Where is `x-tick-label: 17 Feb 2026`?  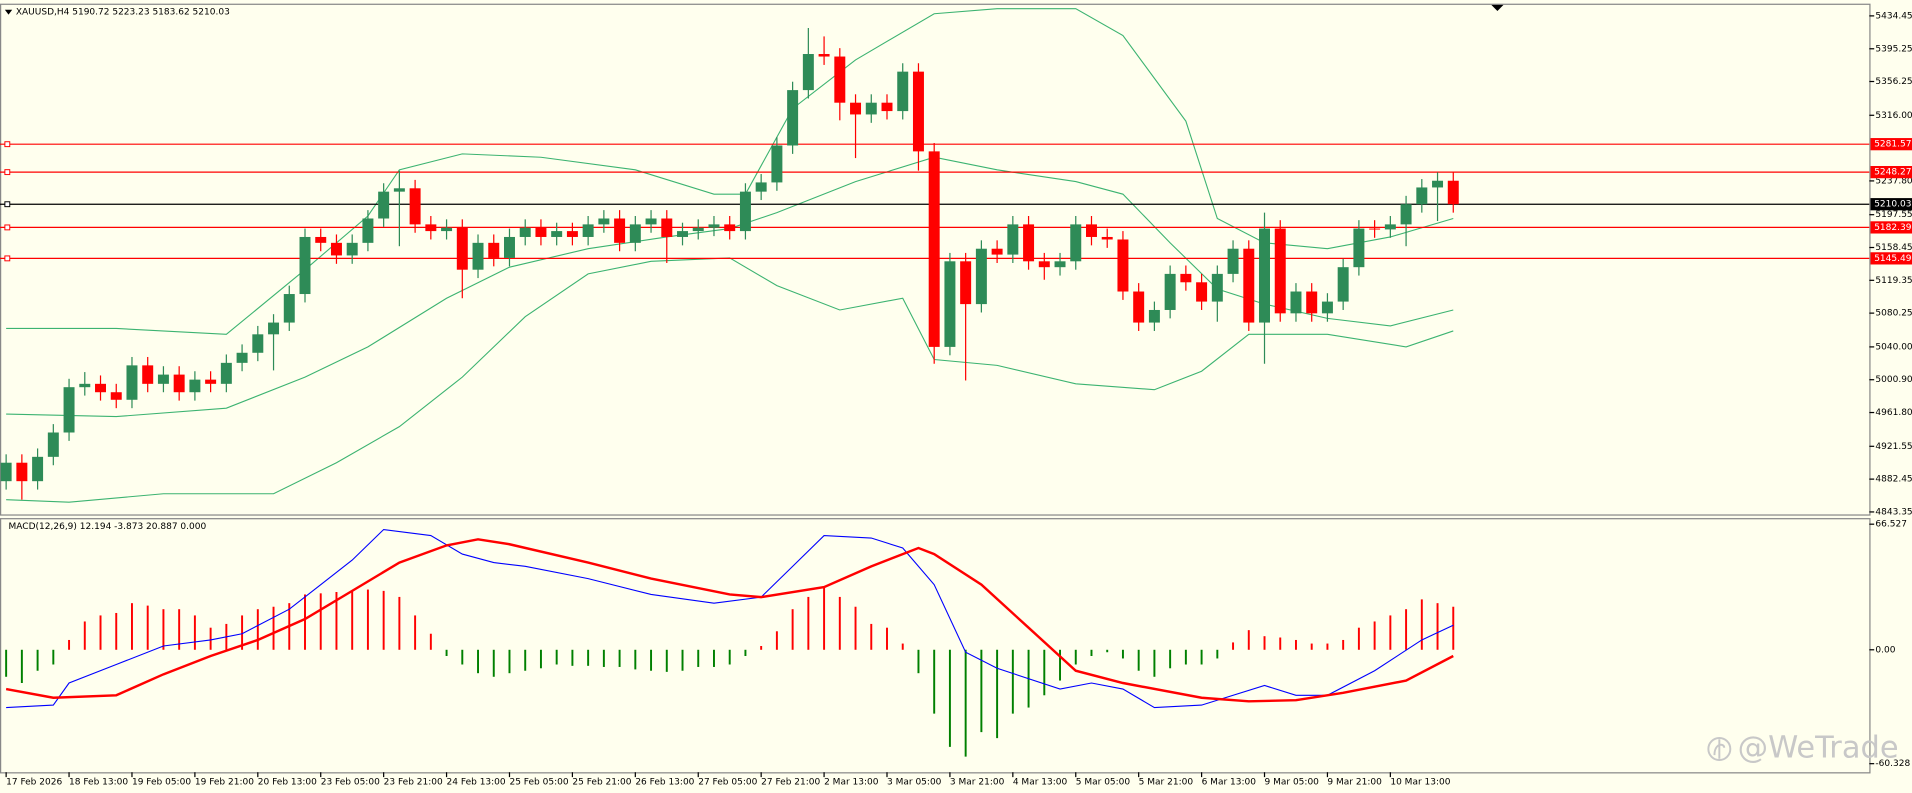 x-tick-label: 17 Feb 2026 is located at coordinates (34, 782).